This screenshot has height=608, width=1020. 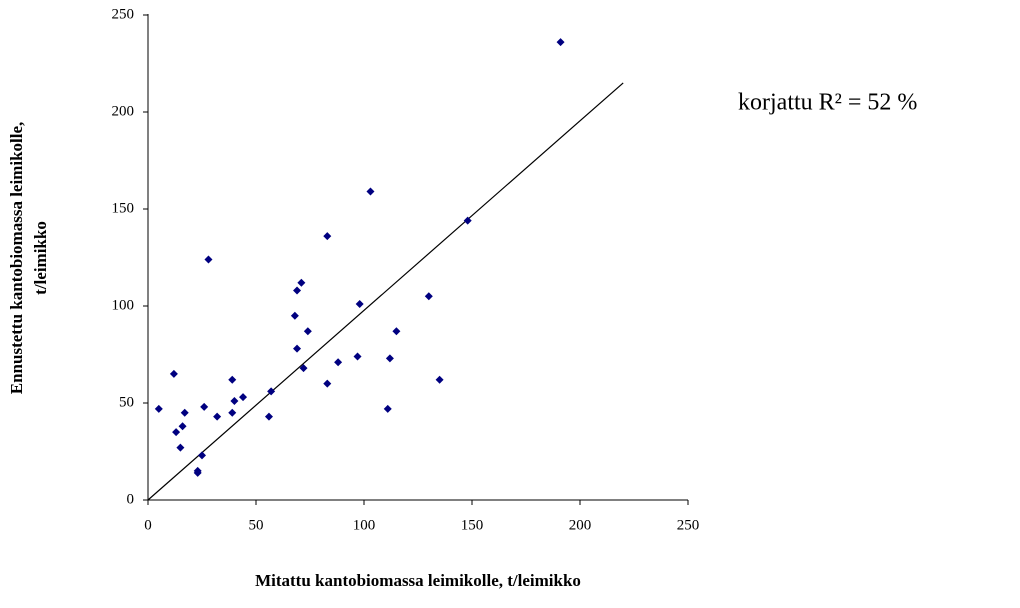 What do you see at coordinates (256, 525) in the screenshot?
I see `x-tick-label: 50` at bounding box center [256, 525].